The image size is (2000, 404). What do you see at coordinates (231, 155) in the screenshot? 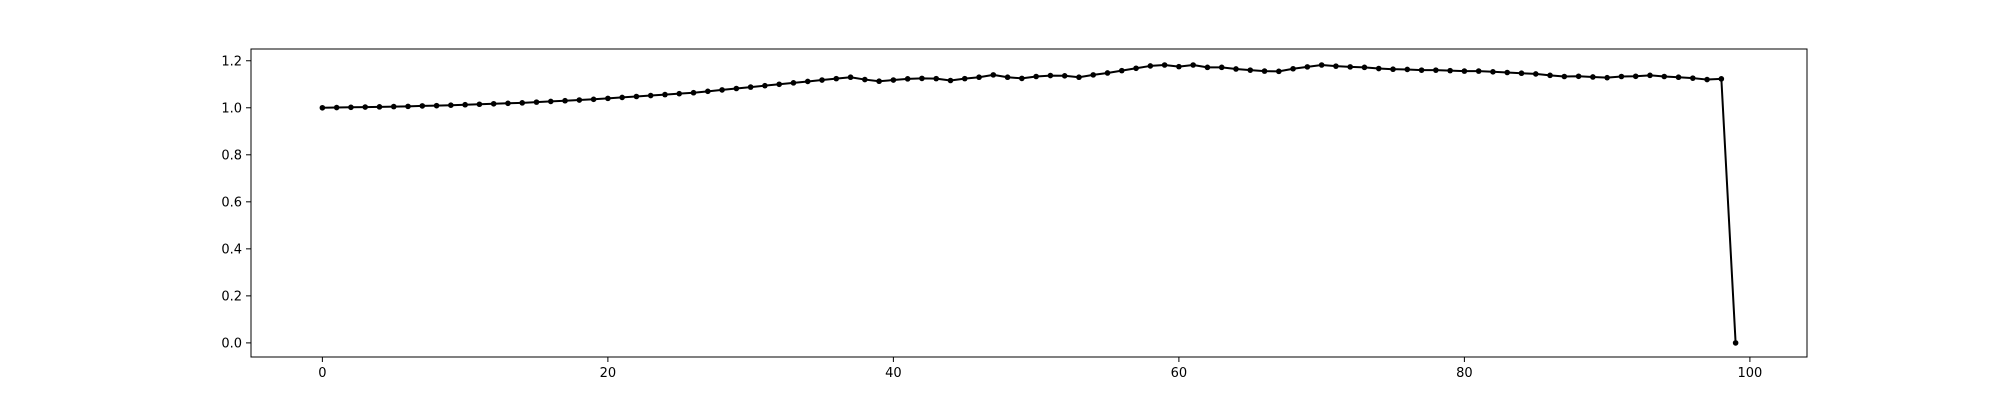
I see `y-tick-label: 0.8` at bounding box center [231, 155].